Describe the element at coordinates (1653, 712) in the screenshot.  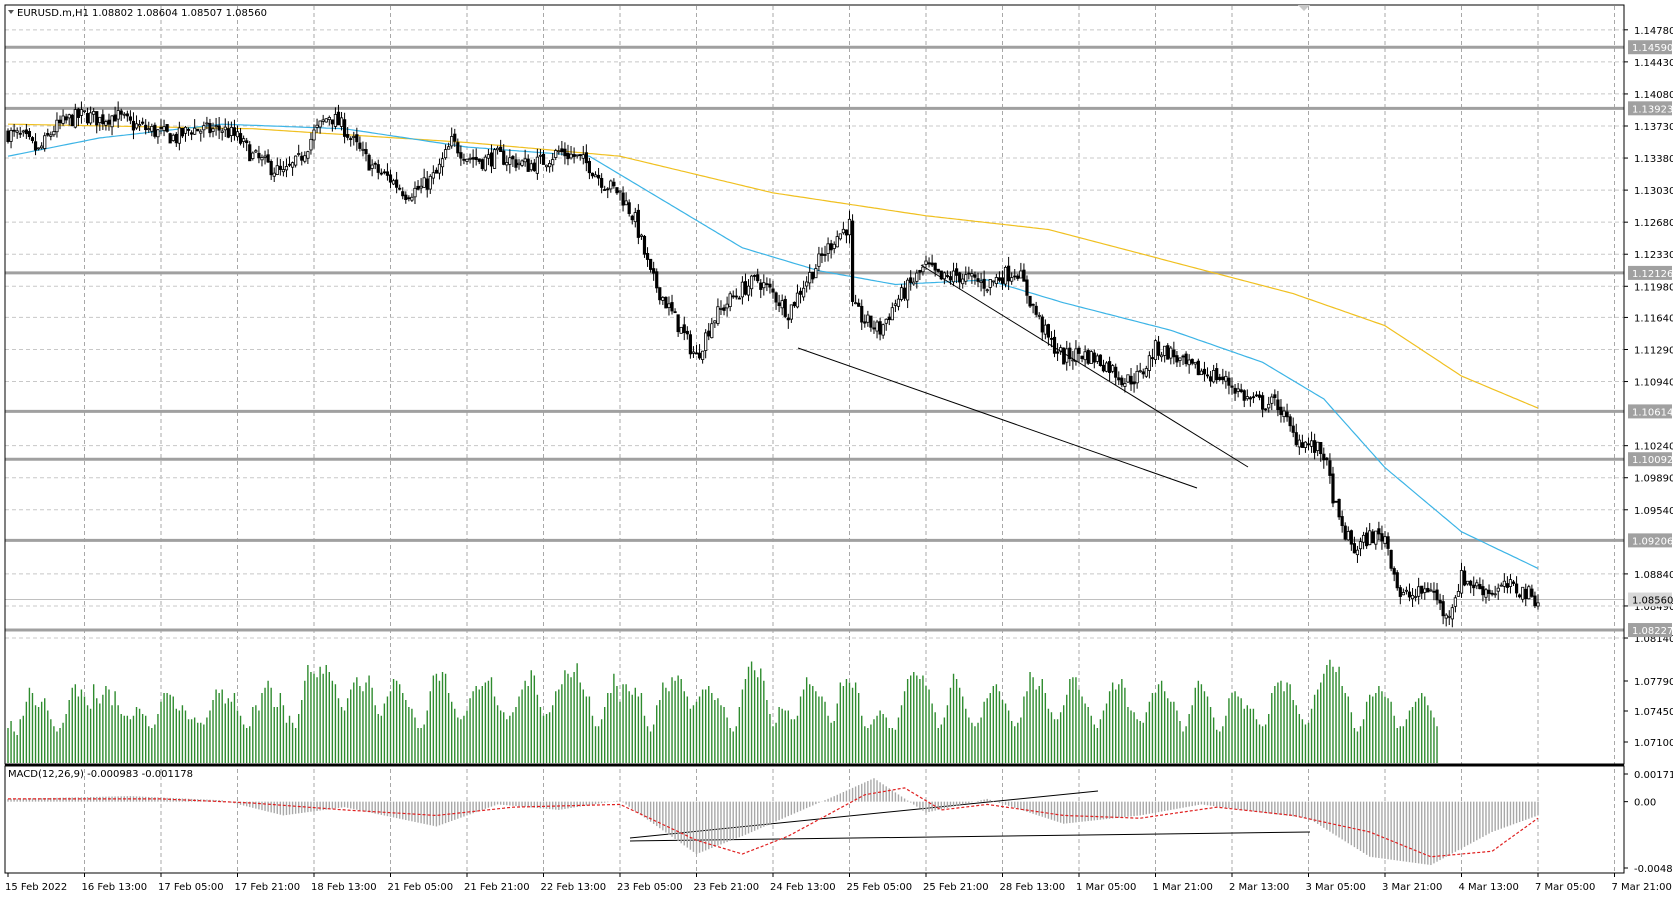
I see `price-tick-label: 1.07450` at that location.